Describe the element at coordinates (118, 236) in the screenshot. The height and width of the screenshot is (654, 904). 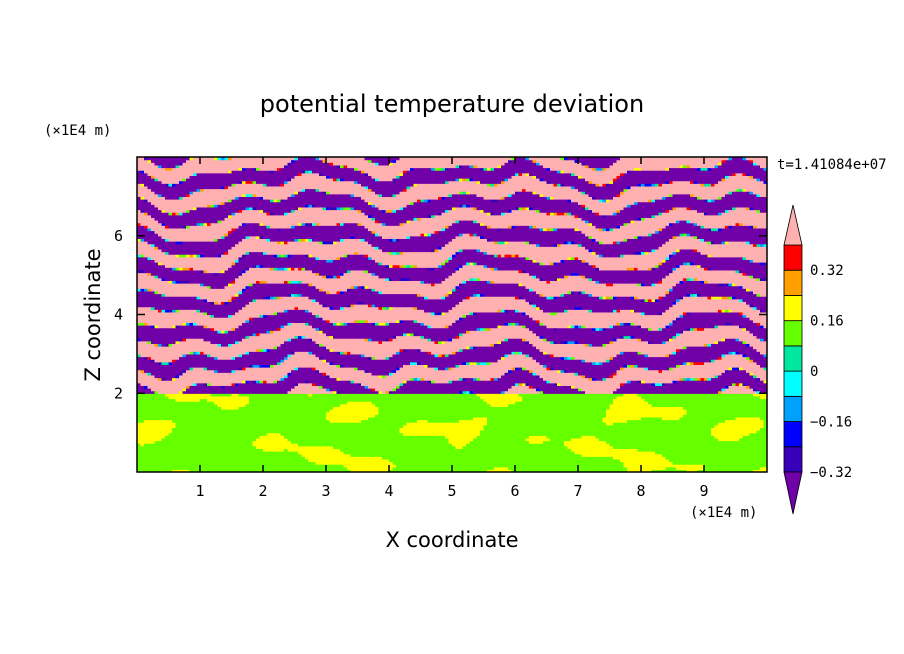
I see `y-tick-label: 6` at that location.